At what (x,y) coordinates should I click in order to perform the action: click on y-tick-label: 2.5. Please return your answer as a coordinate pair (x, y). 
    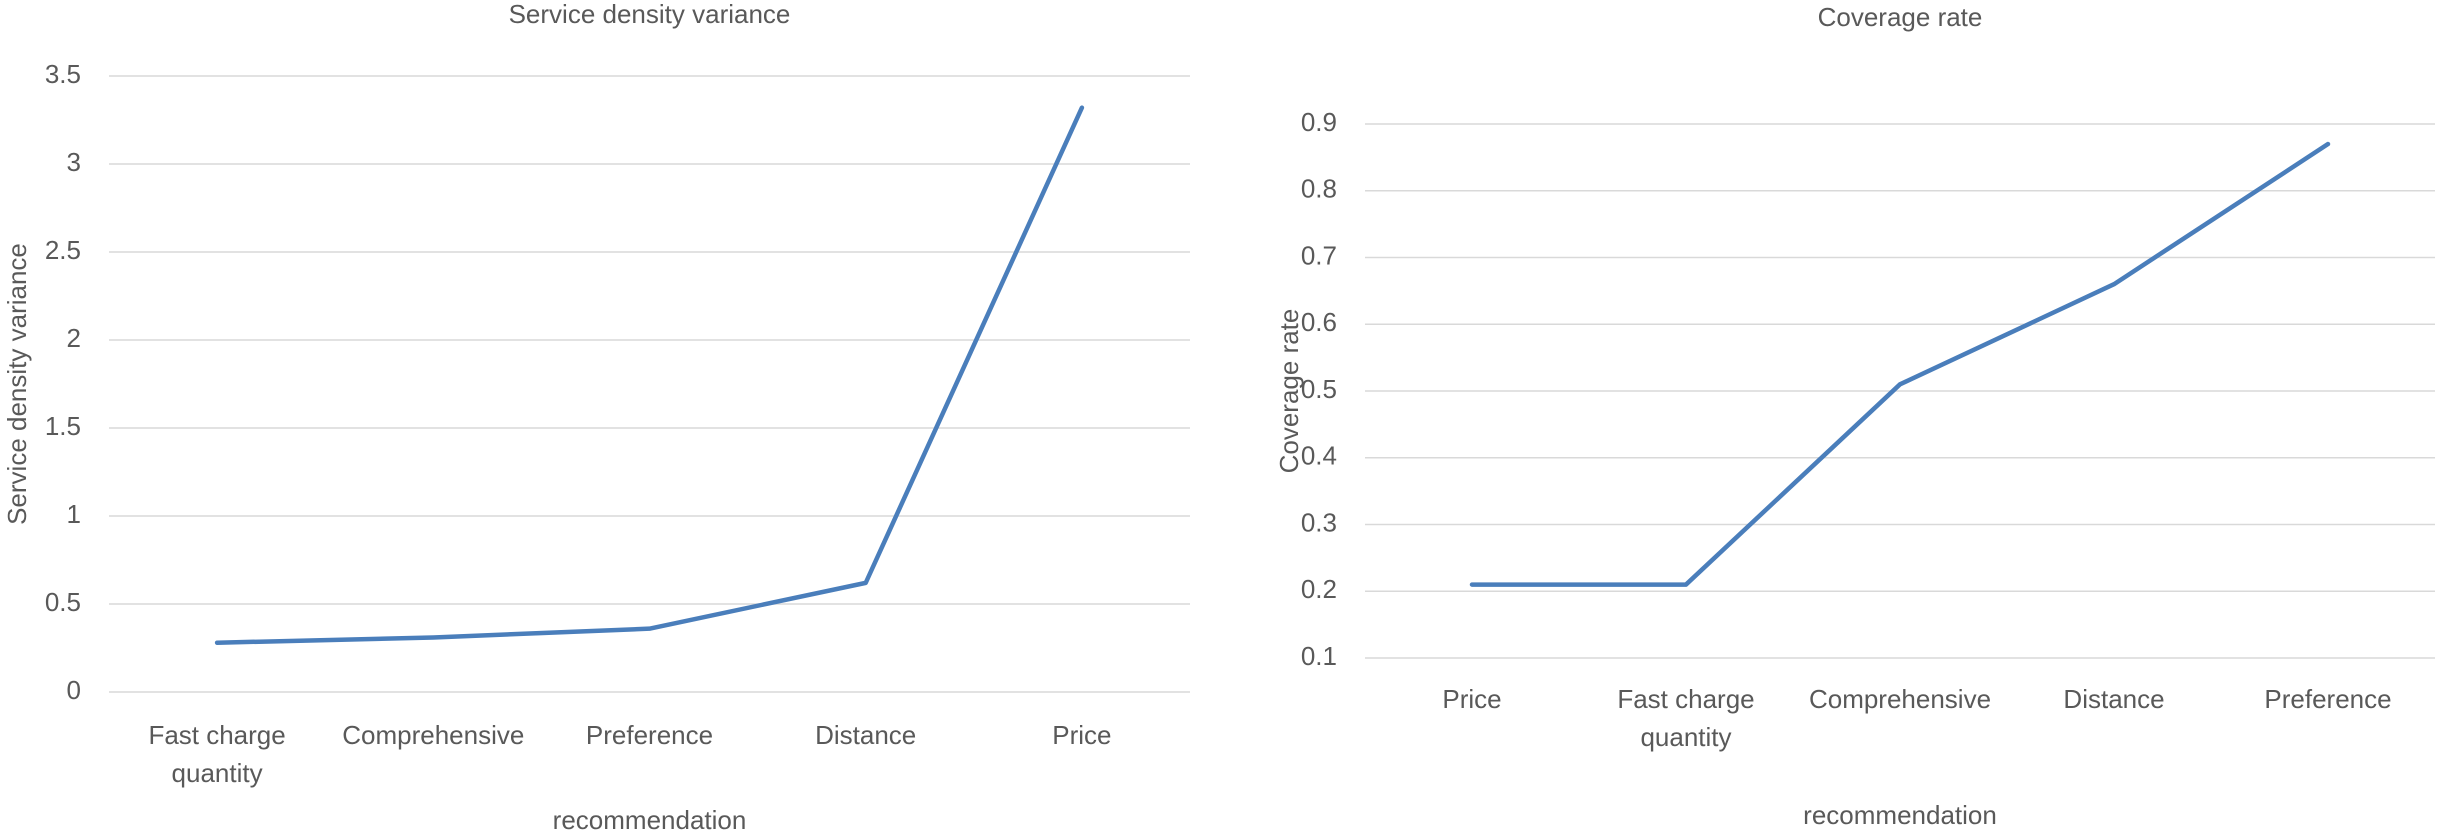
    Looking at the image, I should click on (63, 250).